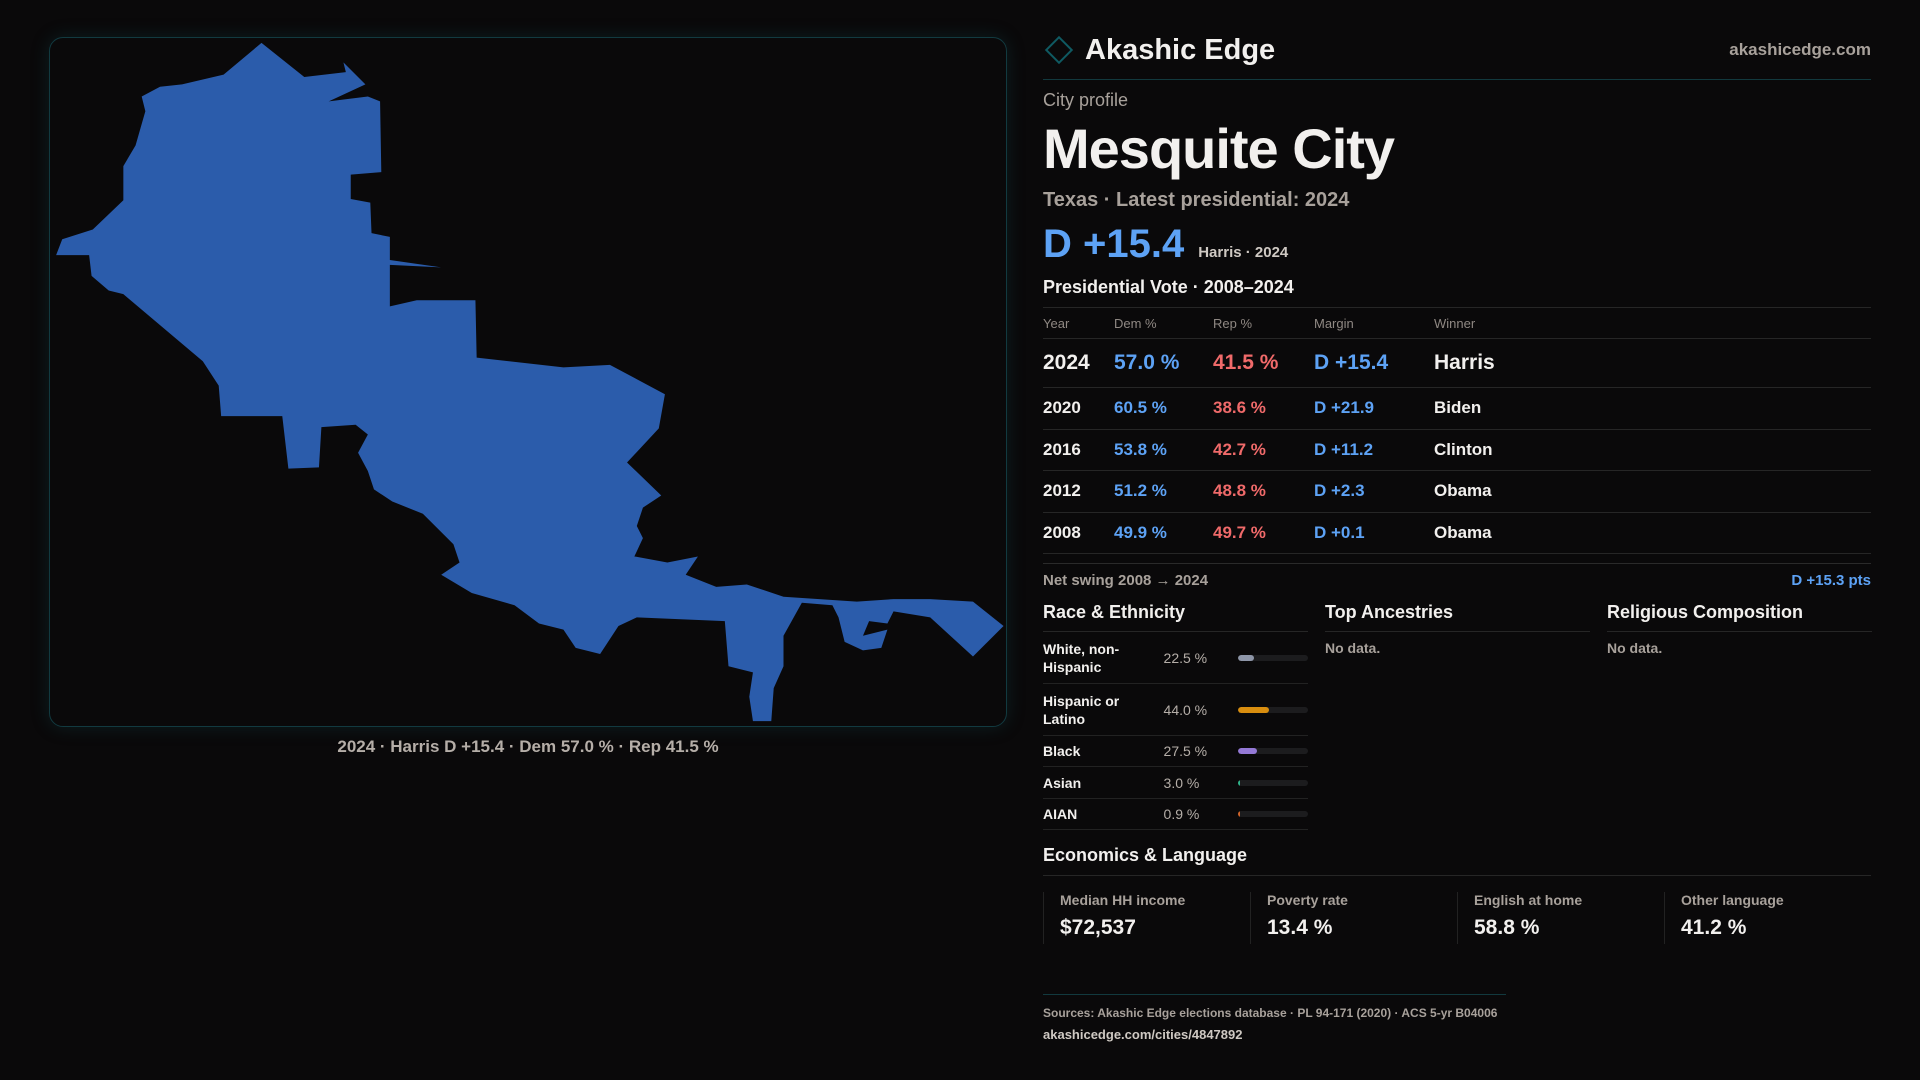  Describe the element at coordinates (1145, 855) in the screenshot. I see `section-title-economics: Economics & Language` at that location.